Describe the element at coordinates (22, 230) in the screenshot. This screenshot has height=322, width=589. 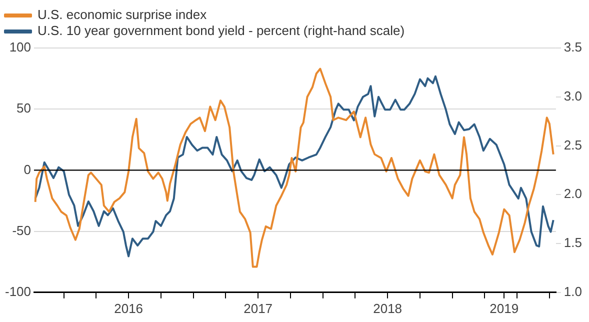
I see `y-tick-label: -50` at that location.